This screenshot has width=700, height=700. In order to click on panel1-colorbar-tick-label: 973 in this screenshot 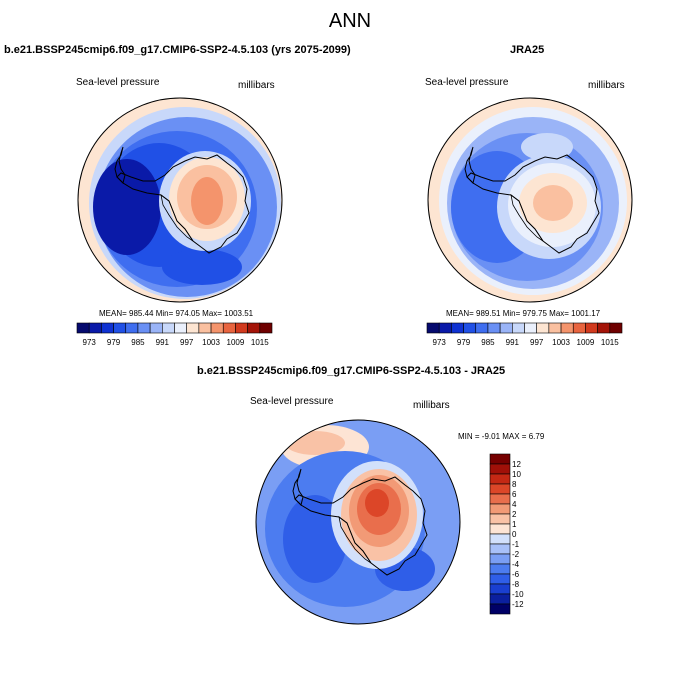, I will do `click(90, 342)`.